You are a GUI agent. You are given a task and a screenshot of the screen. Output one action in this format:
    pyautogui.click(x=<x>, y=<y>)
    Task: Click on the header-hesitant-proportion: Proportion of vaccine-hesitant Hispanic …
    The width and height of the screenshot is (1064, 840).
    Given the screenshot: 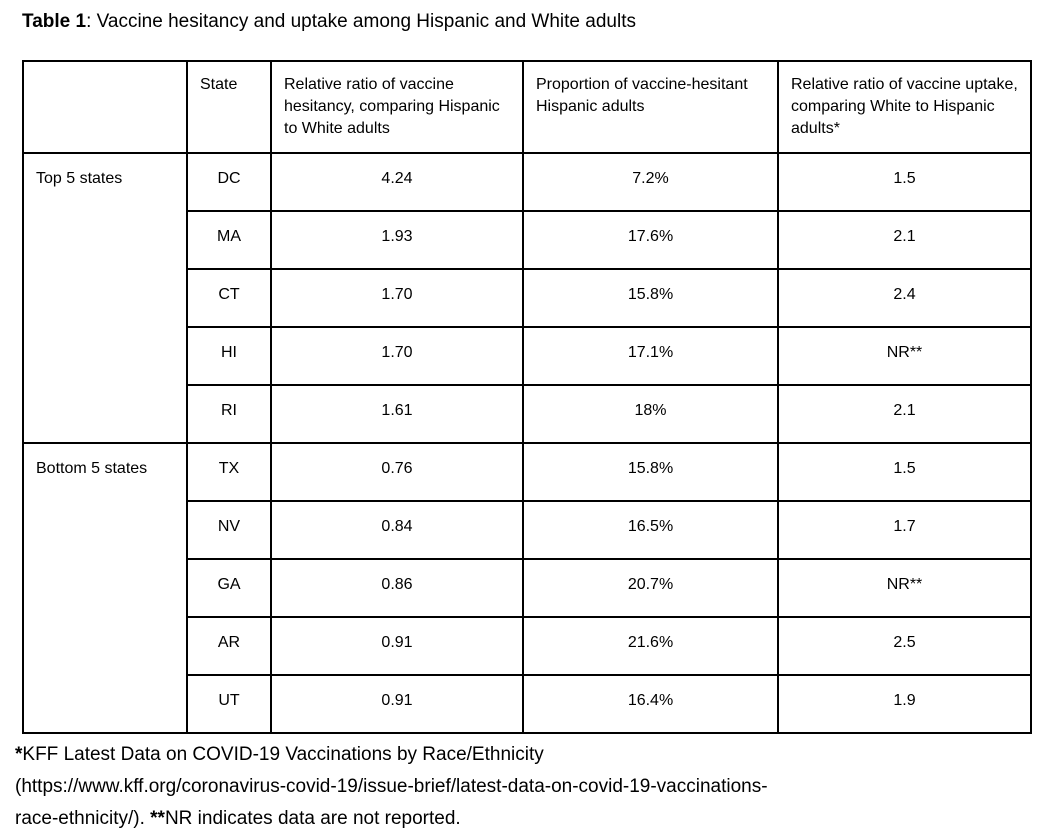 What is the action you would take?
    pyautogui.click(x=650, y=107)
    